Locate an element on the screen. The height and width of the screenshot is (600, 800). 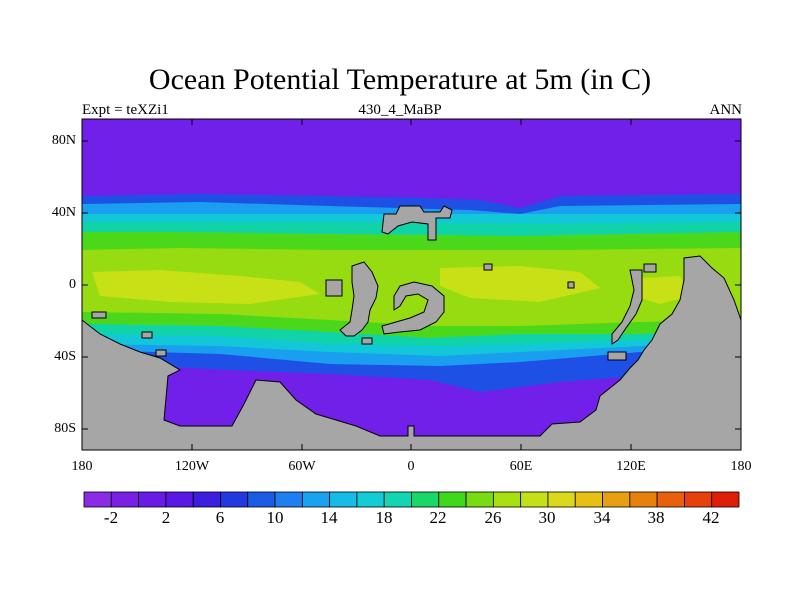
land-island-c is located at coordinates (147, 335).